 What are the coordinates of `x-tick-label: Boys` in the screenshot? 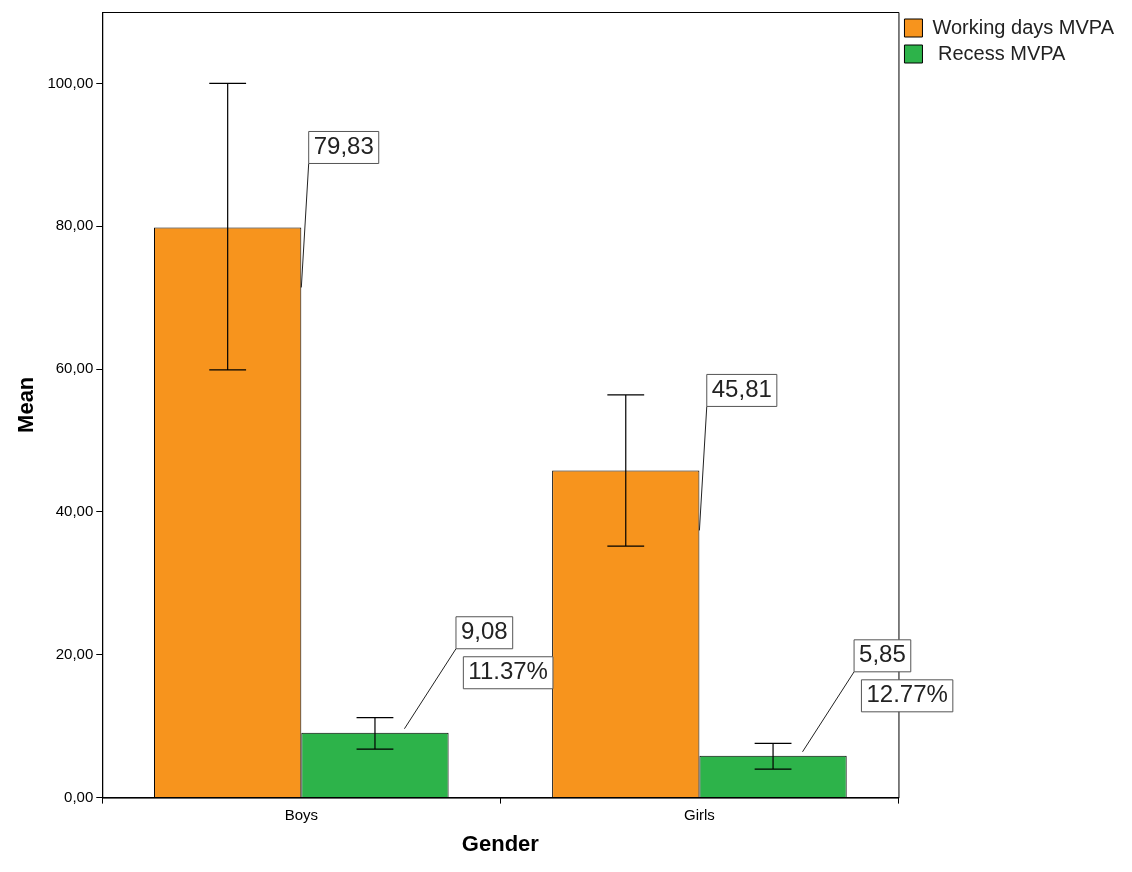 It's located at (301, 814).